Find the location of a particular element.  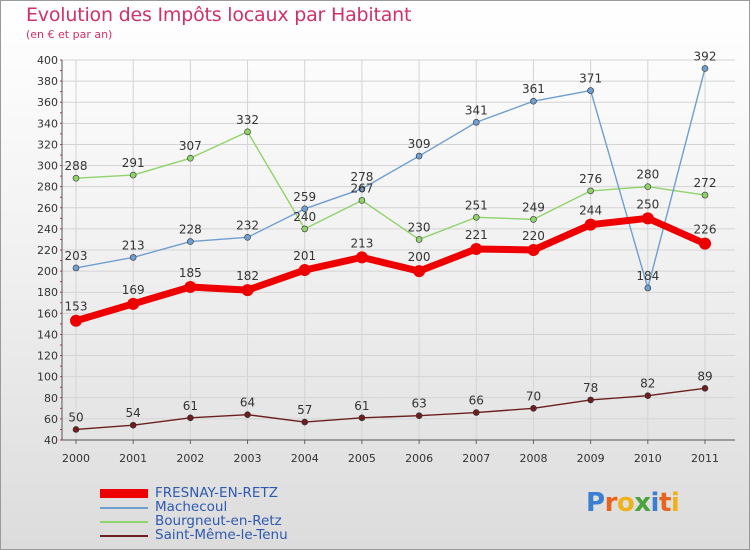

x-tick-label: 2010 is located at coordinates (648, 458).